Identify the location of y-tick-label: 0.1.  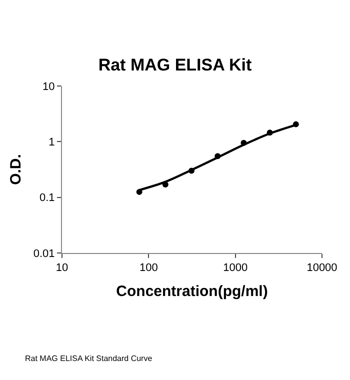
(47, 198).